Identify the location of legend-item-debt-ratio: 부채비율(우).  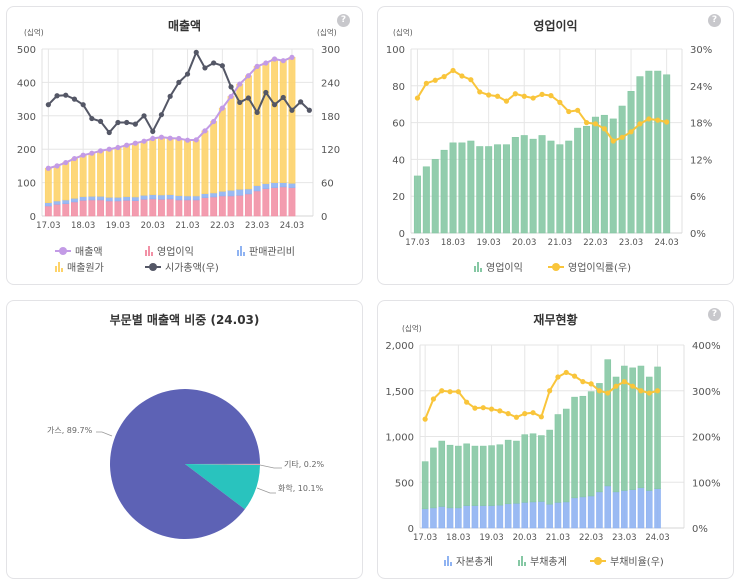
(627, 560).